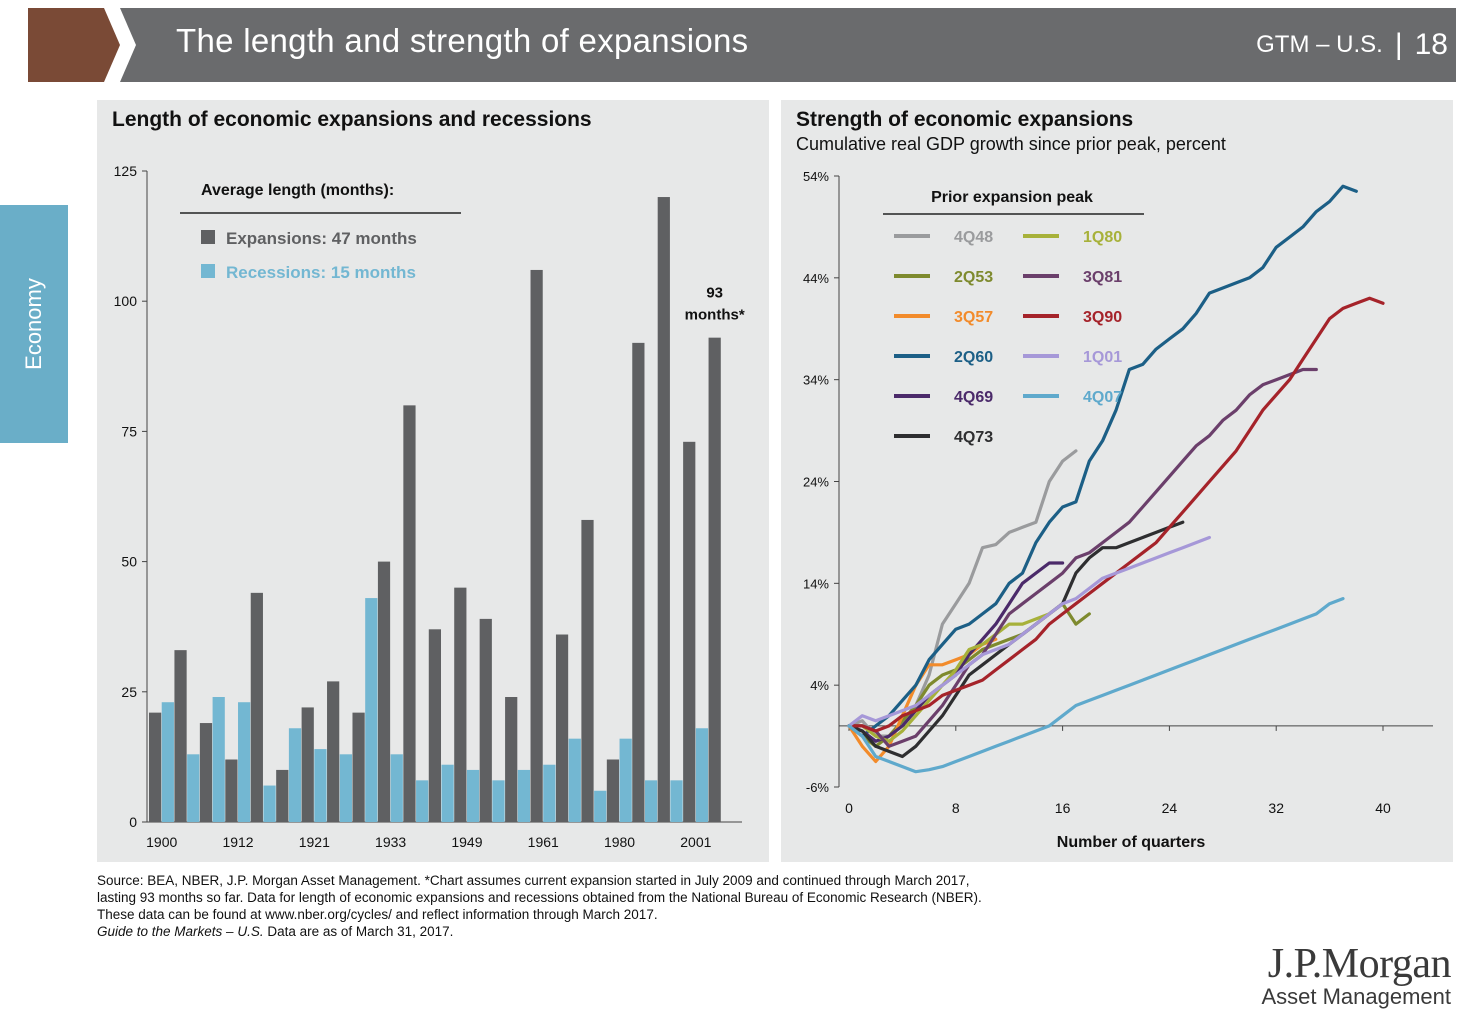  I want to click on bar-x-tick-label: 1921, so click(314, 842).